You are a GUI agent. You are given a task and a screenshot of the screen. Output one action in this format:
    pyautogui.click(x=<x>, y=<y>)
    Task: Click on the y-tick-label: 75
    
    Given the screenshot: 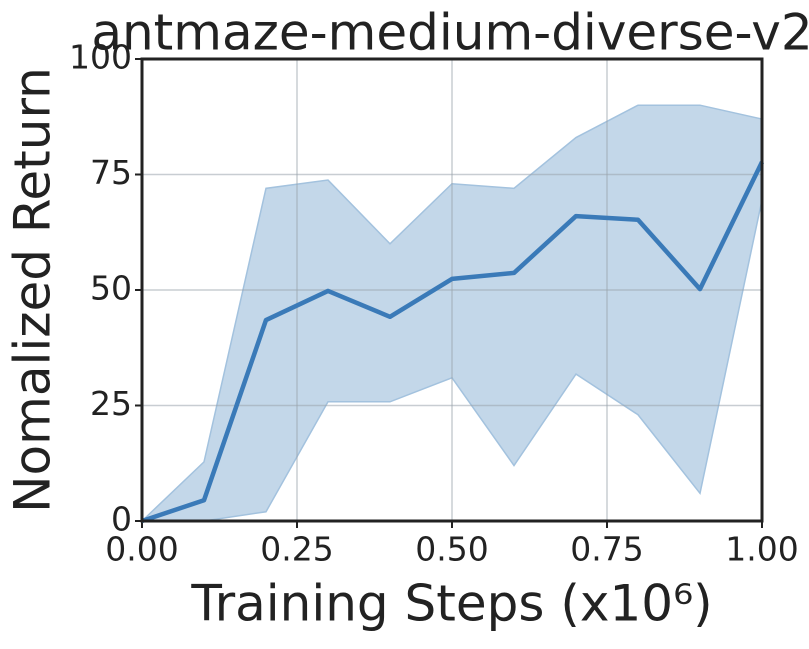 What is the action you would take?
    pyautogui.click(x=111, y=172)
    